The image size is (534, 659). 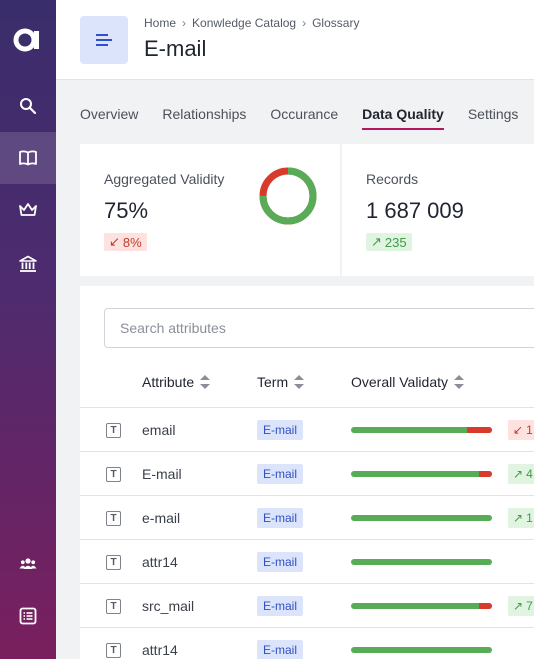 What do you see at coordinates (400, 382) in the screenshot?
I see `column-label: Overall Validaty` at bounding box center [400, 382].